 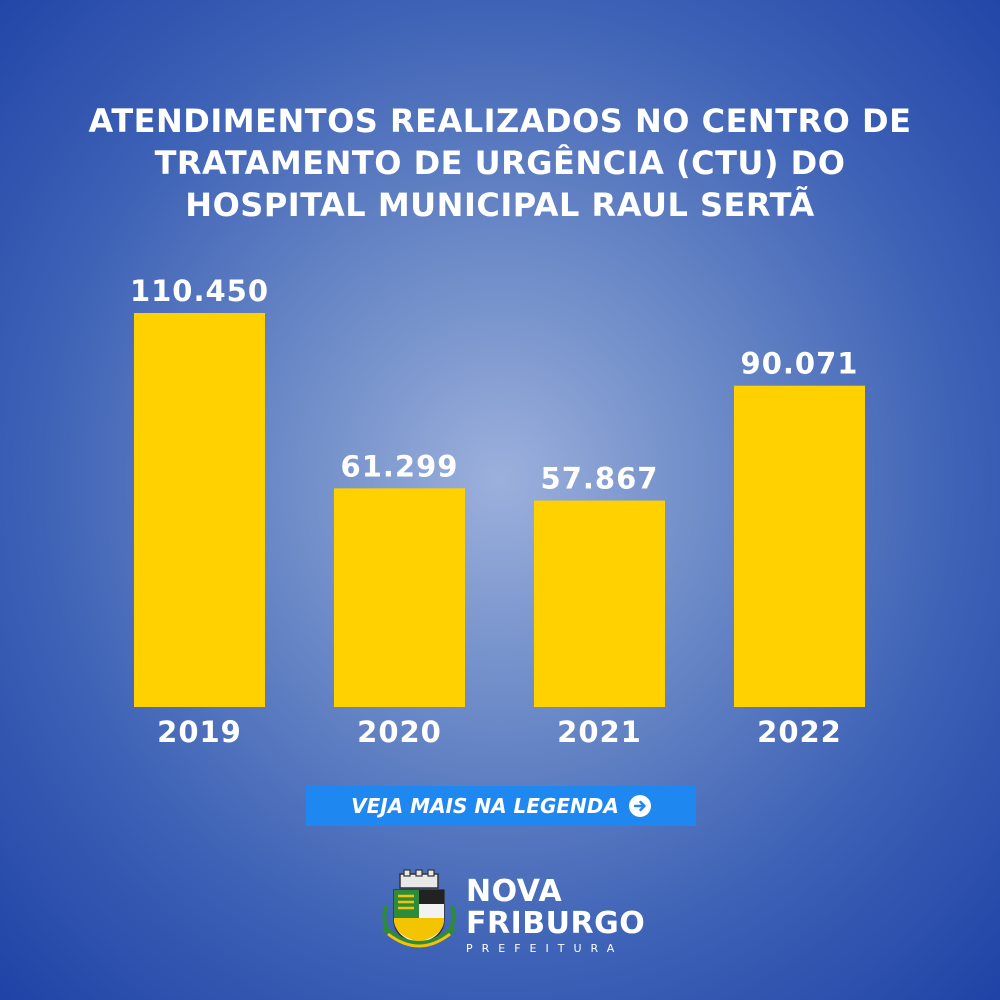 I want to click on see-more-label: VEJA MAIS NA LEGENDA, so click(x=485, y=806).